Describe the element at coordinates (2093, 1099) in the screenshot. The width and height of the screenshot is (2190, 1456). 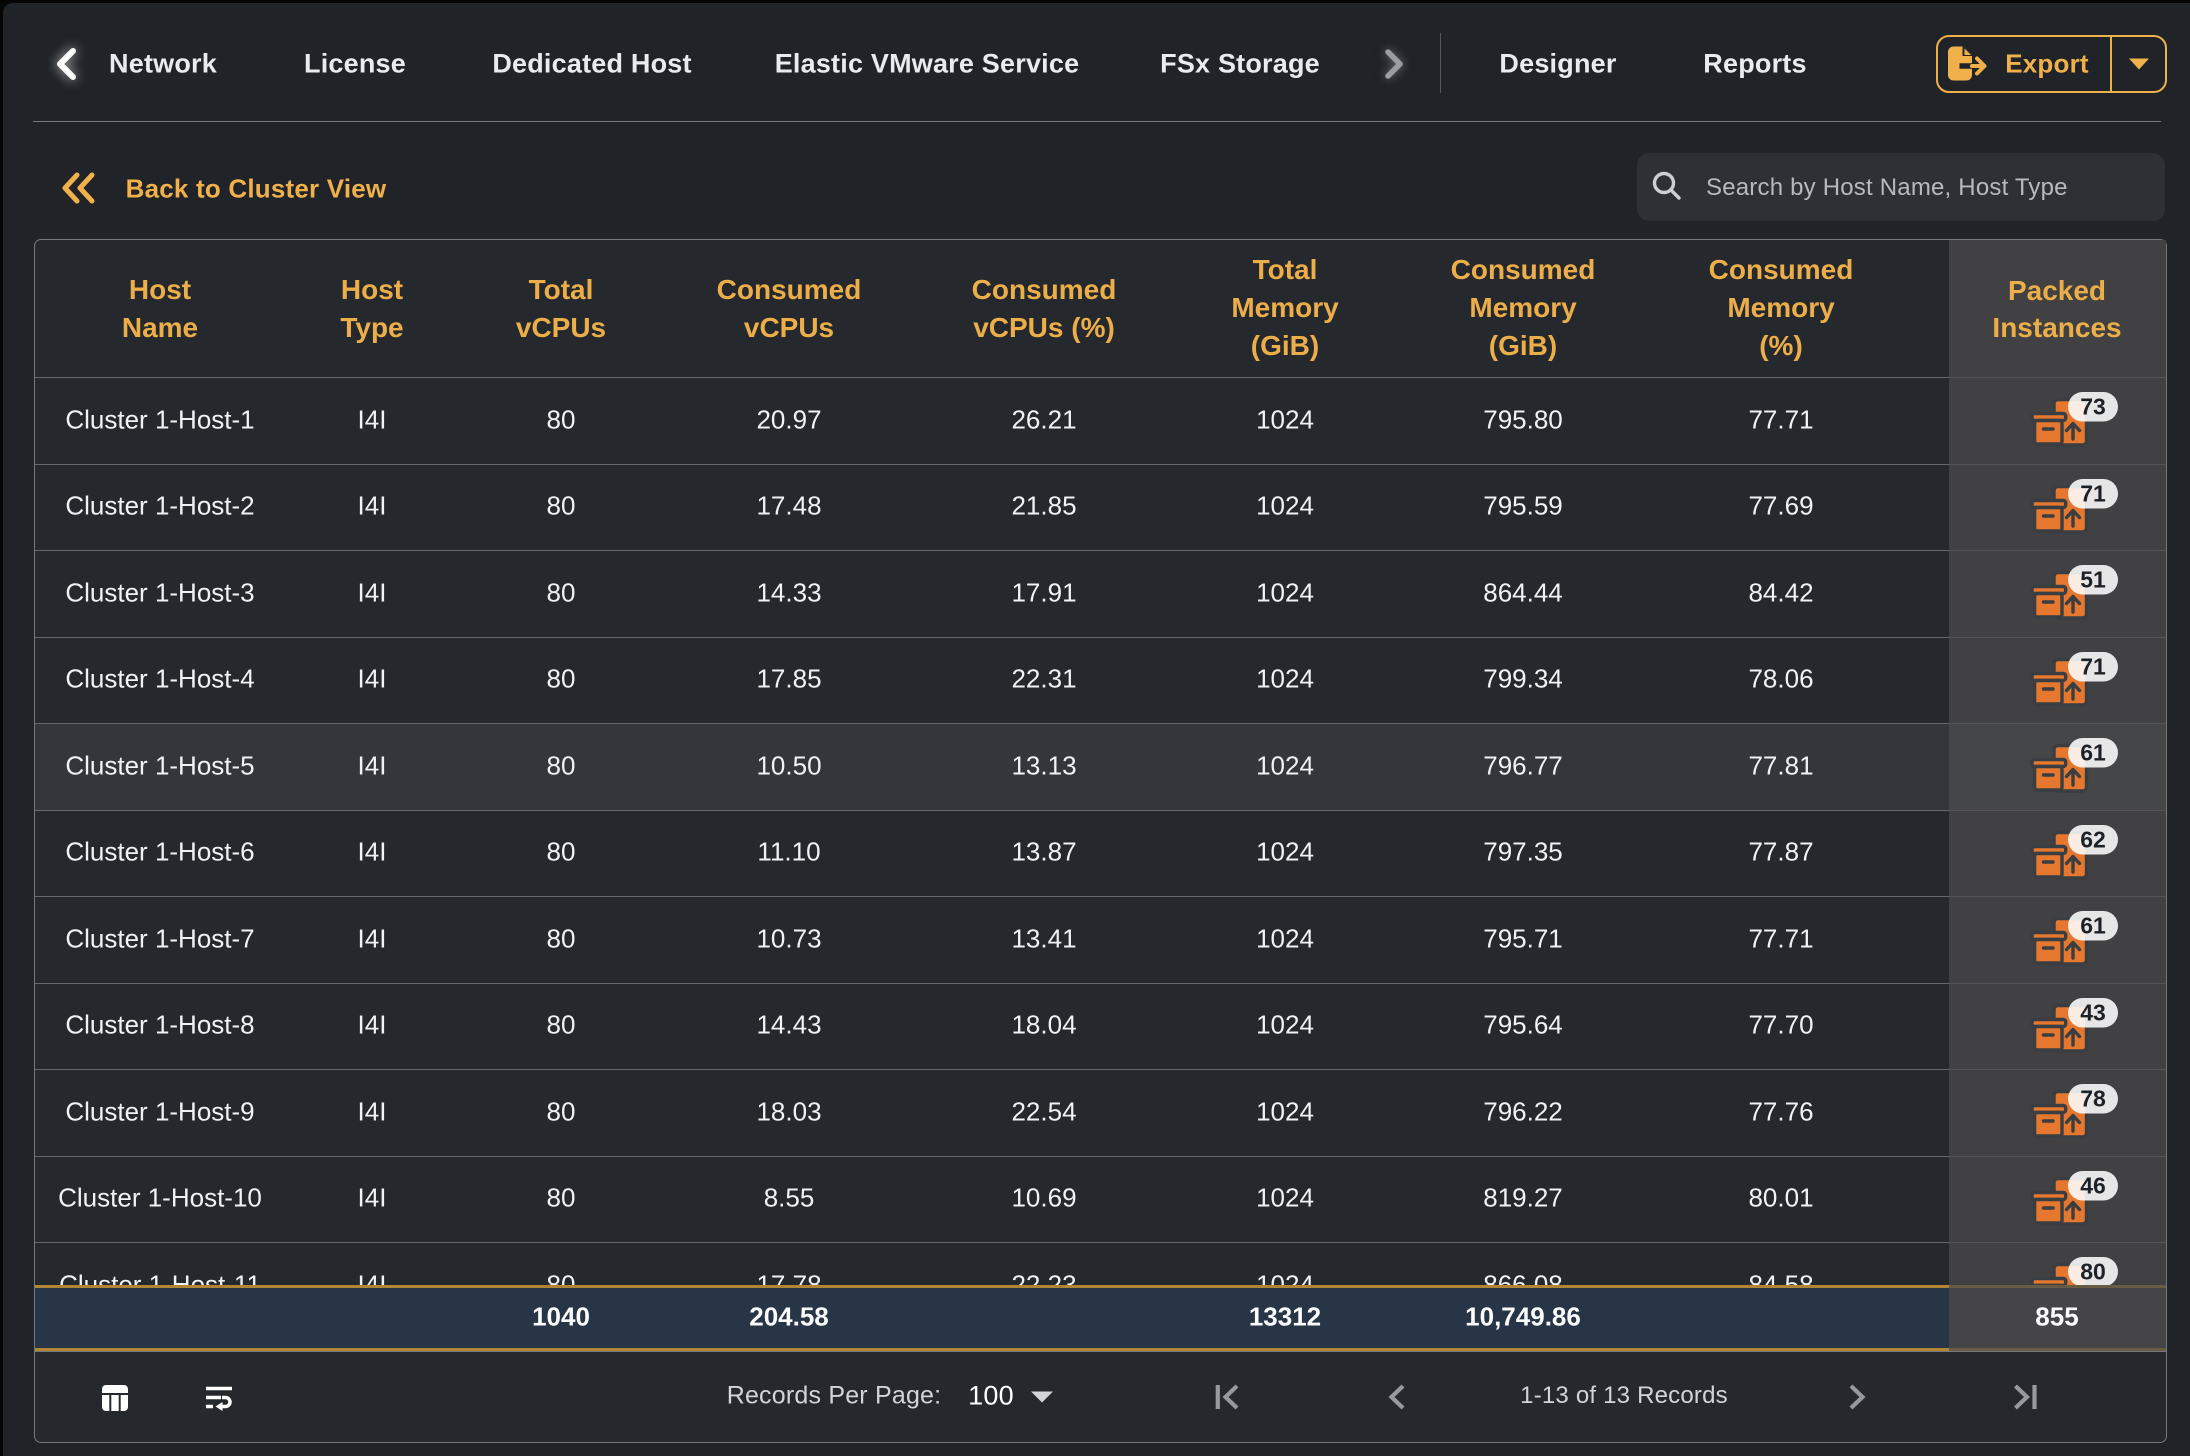
I see `svg-text: 78` at that location.